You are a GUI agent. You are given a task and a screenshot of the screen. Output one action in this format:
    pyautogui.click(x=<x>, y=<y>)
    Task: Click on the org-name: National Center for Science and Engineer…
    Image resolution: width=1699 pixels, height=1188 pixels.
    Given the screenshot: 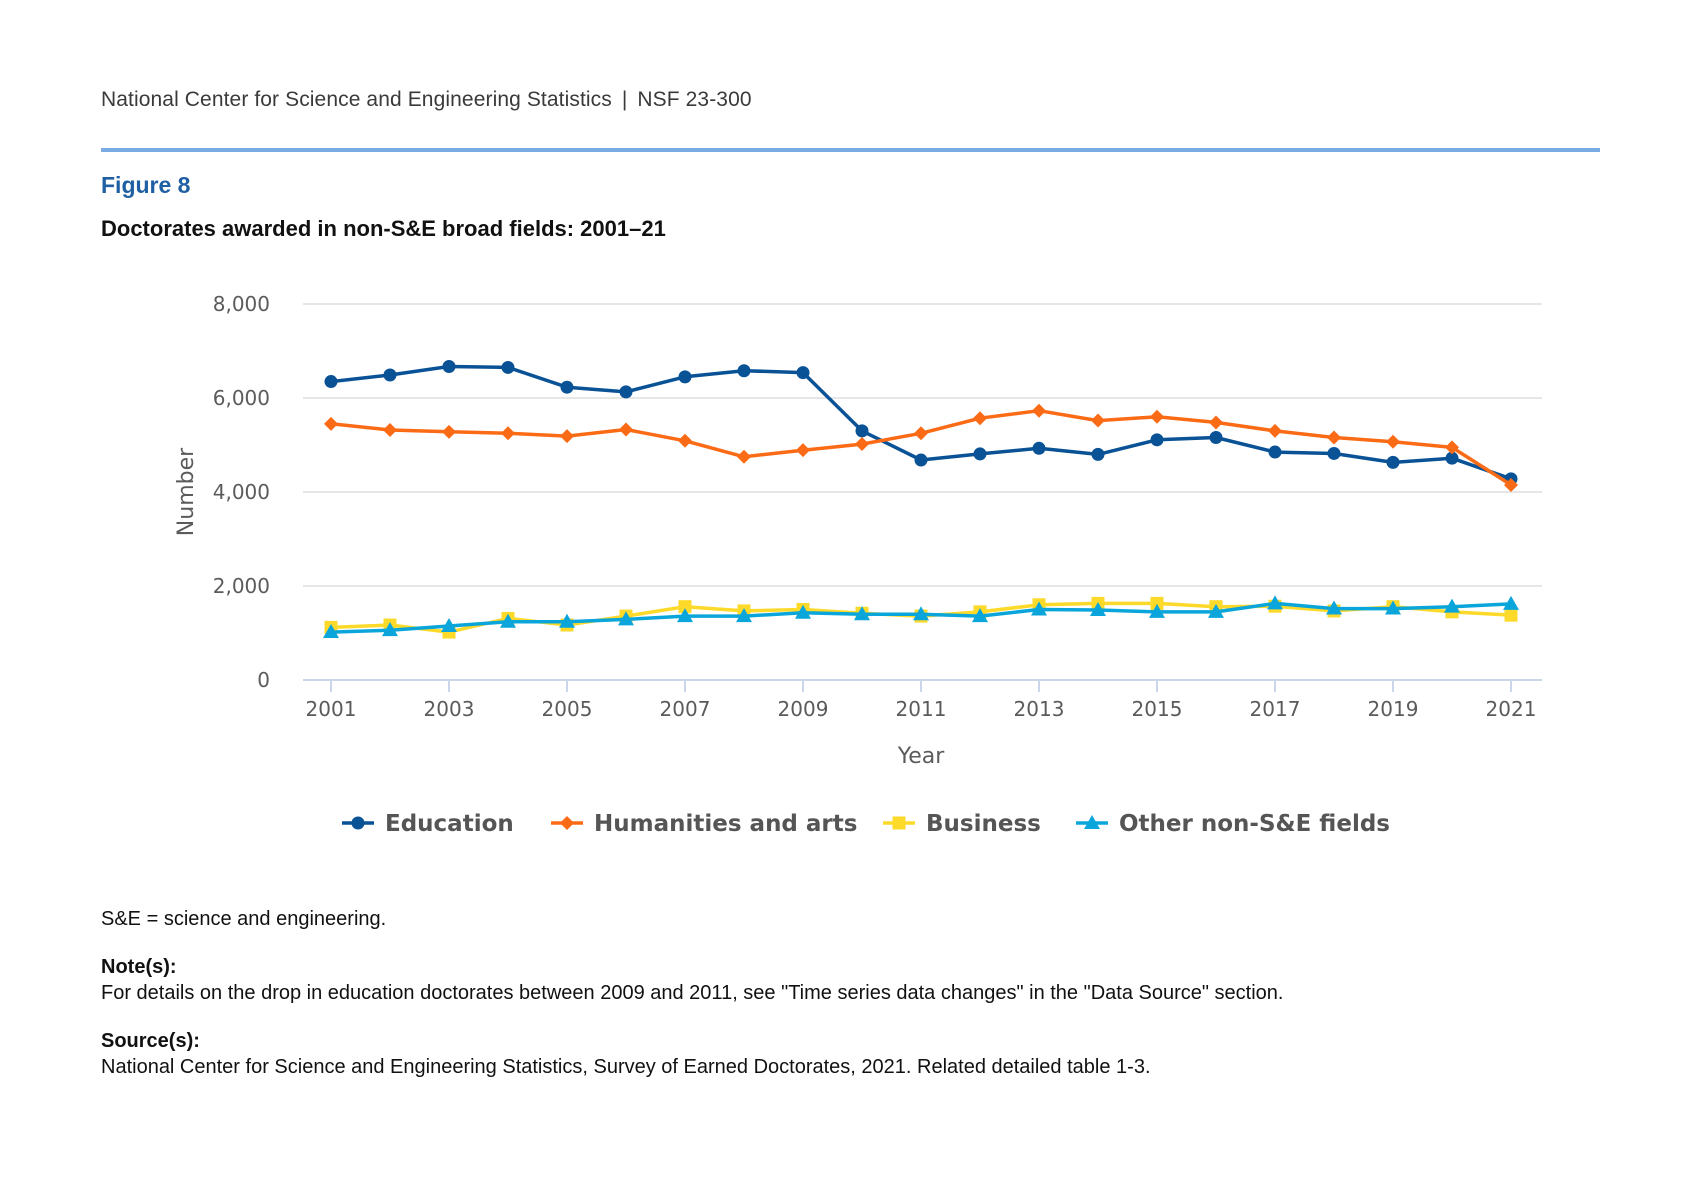 What is the action you would take?
    pyautogui.click(x=356, y=99)
    